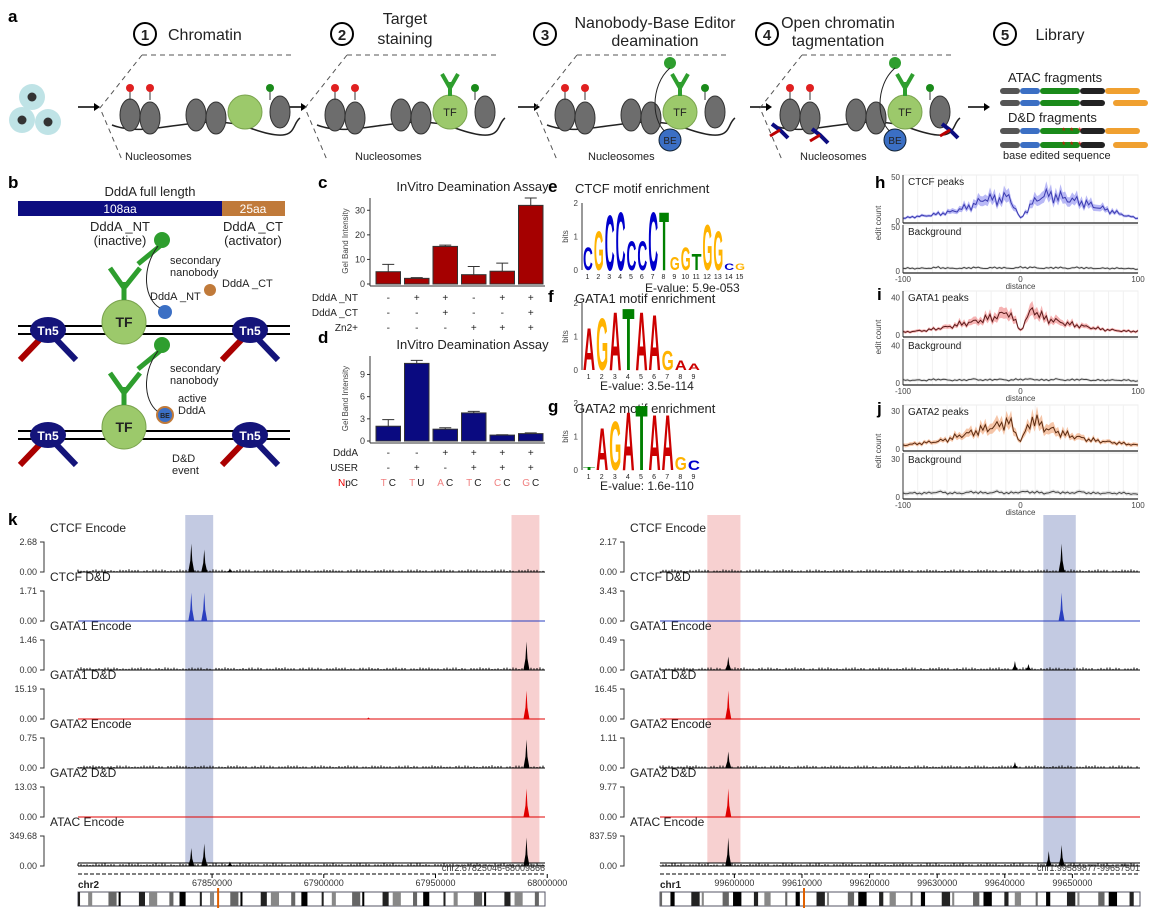 The image size is (1155, 910). Describe the element at coordinates (869, 647) in the screenshot. I see `track: GATA1 Encode 0.49 0.00` at that location.